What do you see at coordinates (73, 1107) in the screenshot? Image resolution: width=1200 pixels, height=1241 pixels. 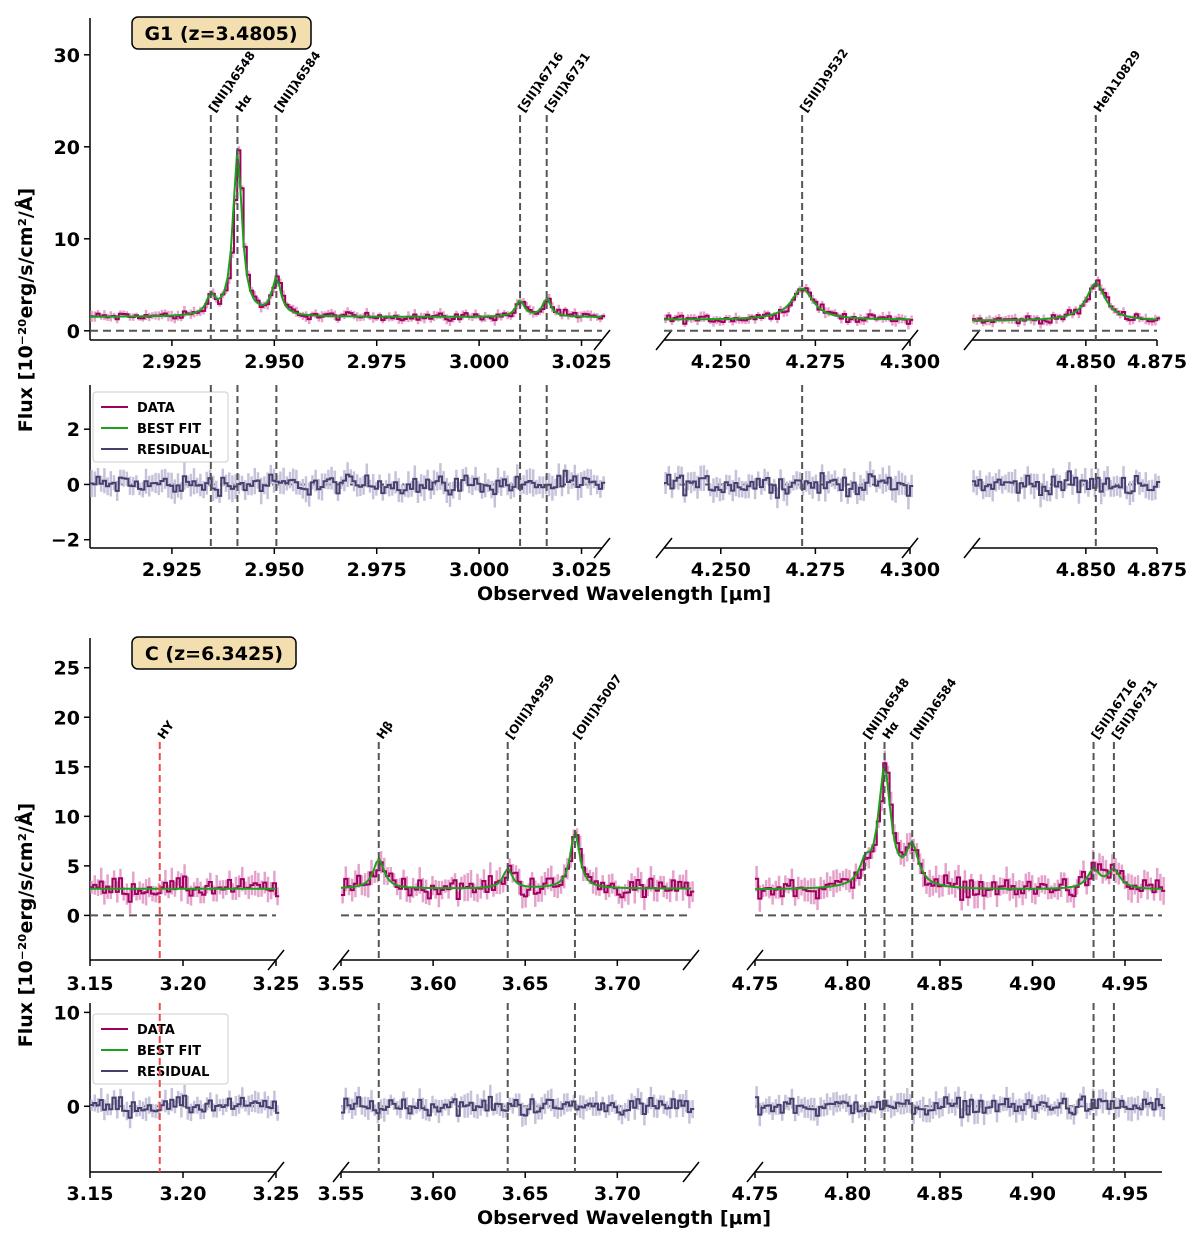 I see `c-res-ytick-label: 0` at bounding box center [73, 1107].